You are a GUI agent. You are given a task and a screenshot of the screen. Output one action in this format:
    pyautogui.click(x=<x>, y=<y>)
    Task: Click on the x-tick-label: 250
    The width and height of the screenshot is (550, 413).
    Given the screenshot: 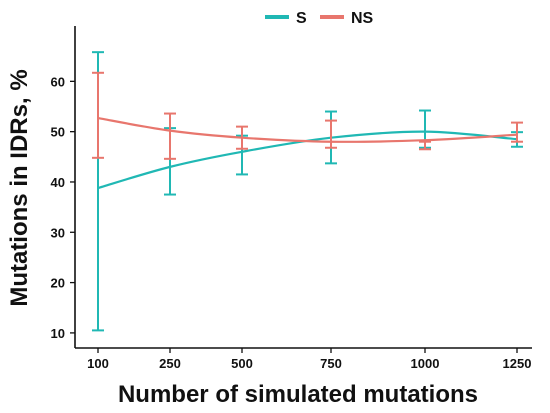 What is the action you would take?
    pyautogui.click(x=170, y=363)
    